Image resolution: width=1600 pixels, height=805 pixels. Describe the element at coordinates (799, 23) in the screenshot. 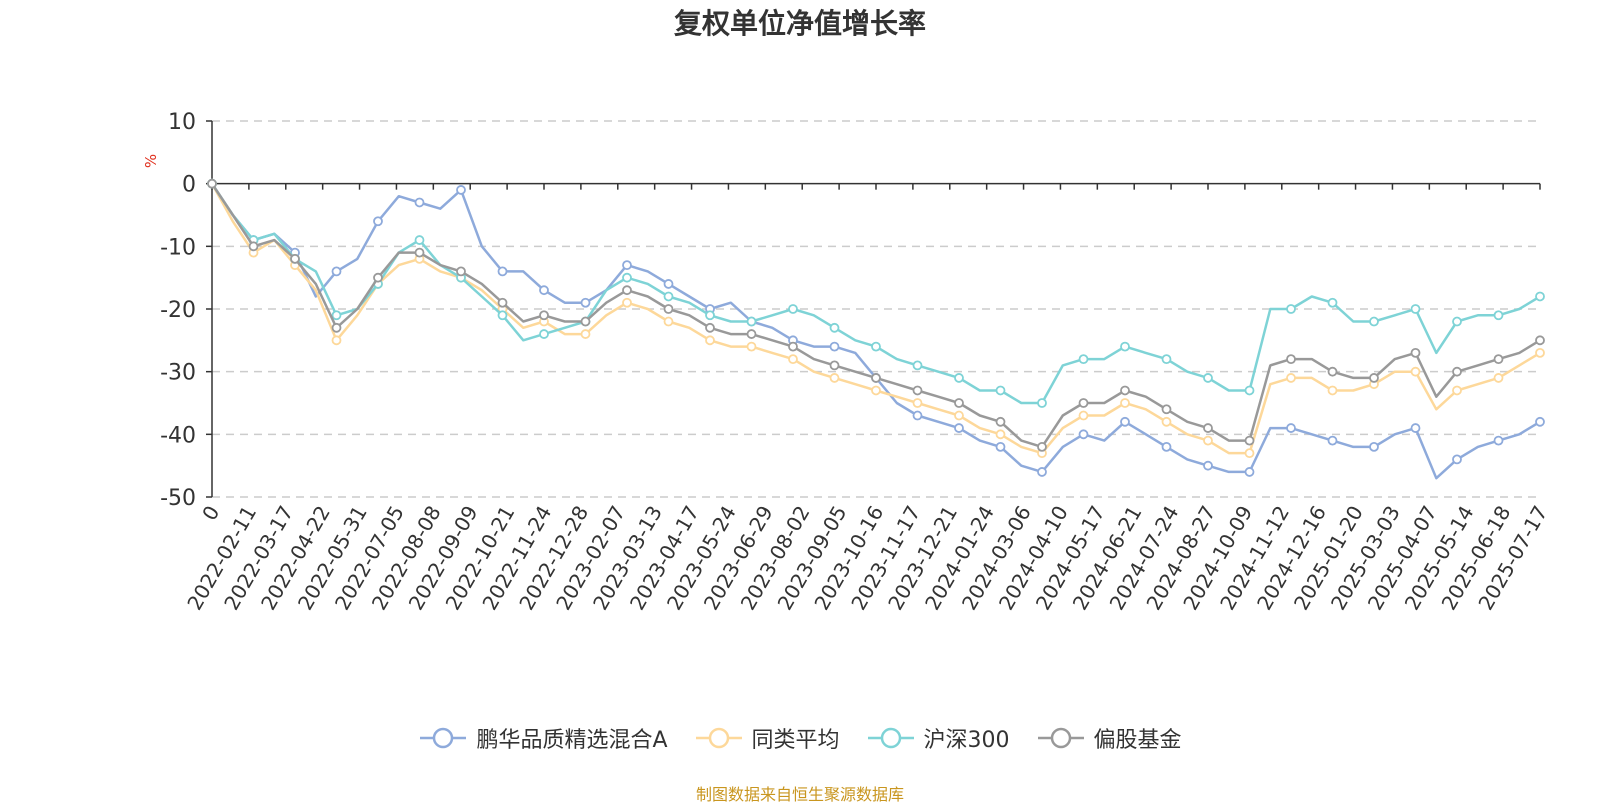

I see `chart-title: 复权单位净值增长率` at that location.